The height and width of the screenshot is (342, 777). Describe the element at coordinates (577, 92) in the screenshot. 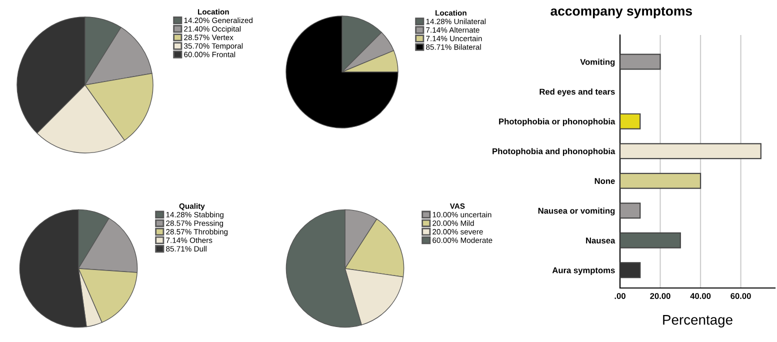

I see `y-tick-label: Red eyes and tears` at that location.